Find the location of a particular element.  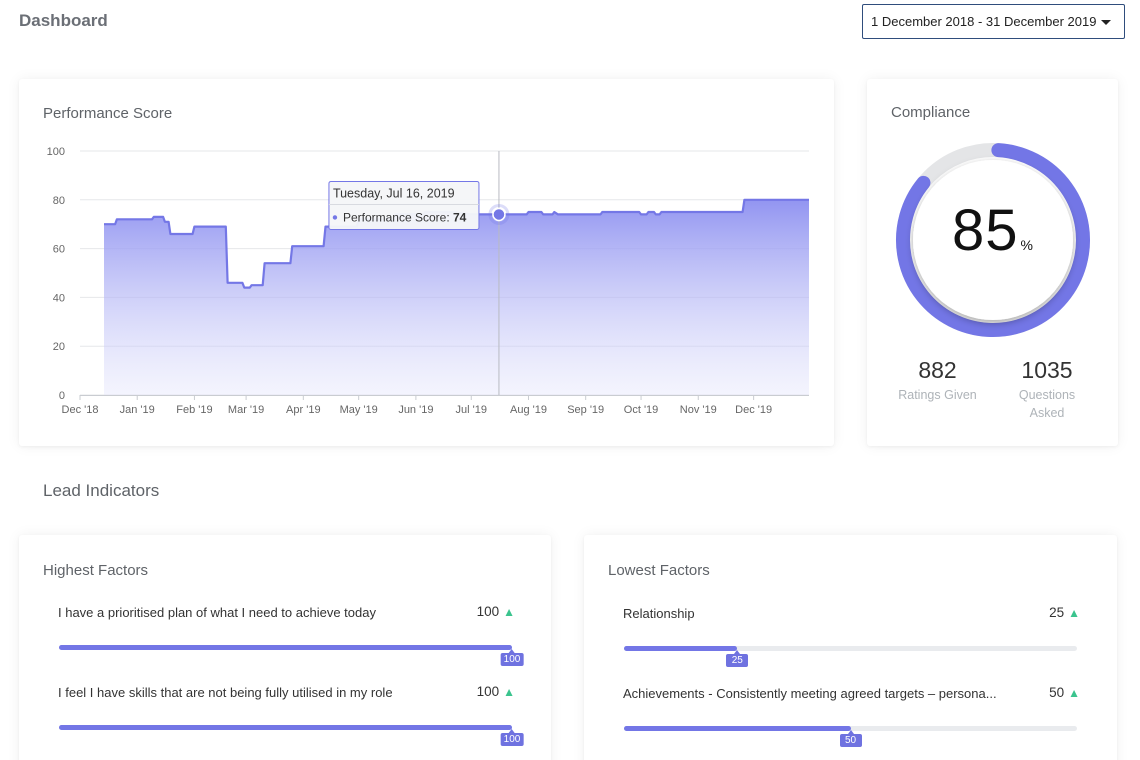

factor-score: 25 ▲ is located at coordinates (1042, 612).